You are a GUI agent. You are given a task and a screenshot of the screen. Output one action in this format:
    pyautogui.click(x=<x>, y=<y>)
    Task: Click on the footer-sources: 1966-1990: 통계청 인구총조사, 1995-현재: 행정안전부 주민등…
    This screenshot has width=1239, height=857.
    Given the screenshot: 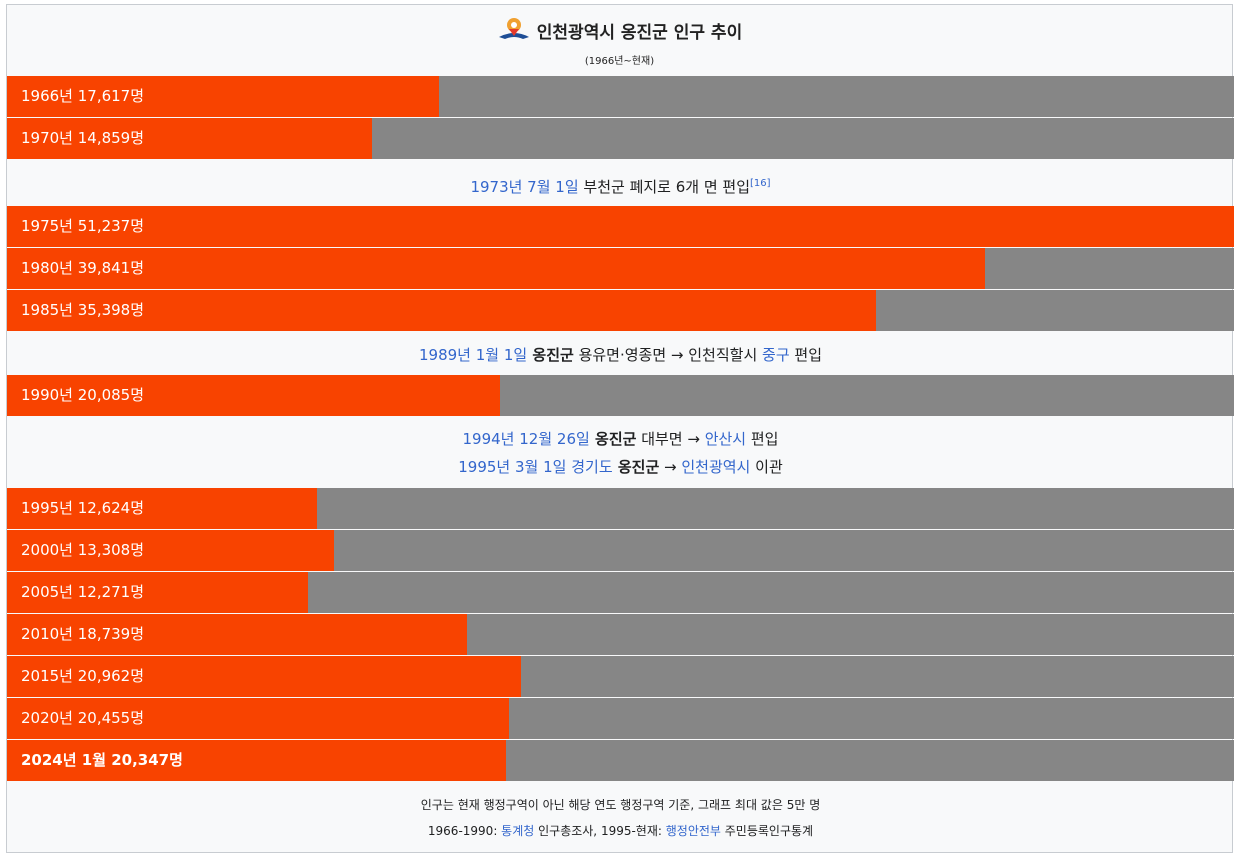 What is the action you would take?
    pyautogui.click(x=620, y=831)
    